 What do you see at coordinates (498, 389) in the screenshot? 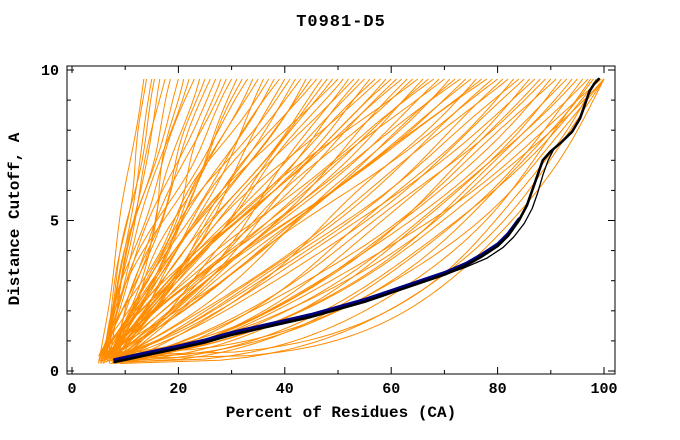
I see `svg-text: 80` at bounding box center [498, 389].